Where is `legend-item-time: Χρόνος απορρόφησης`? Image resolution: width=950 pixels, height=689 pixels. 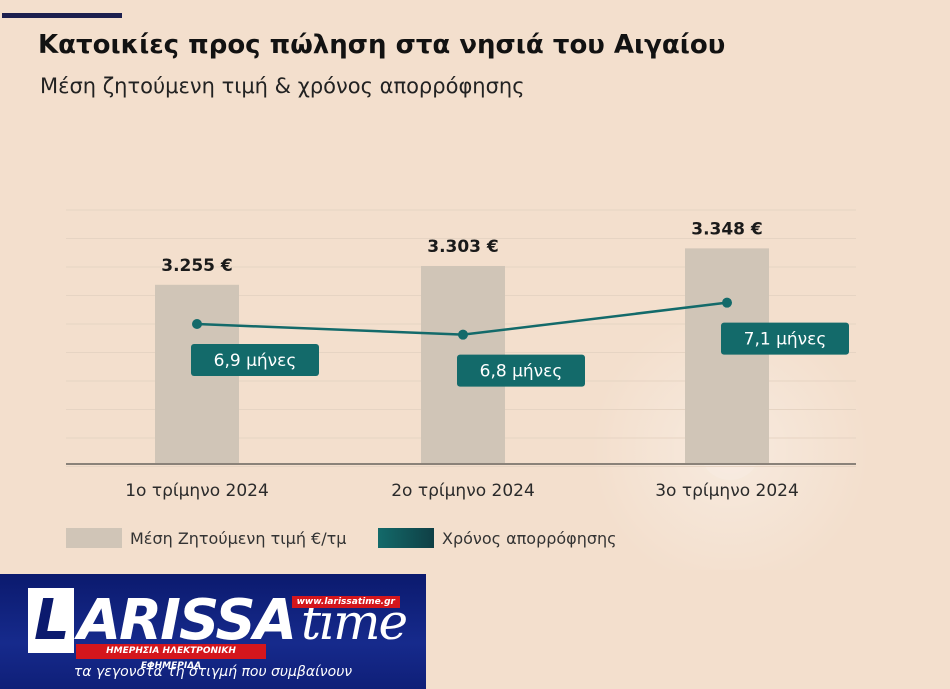
legend-item-time: Χρόνος απορρόφησης is located at coordinates (497, 538).